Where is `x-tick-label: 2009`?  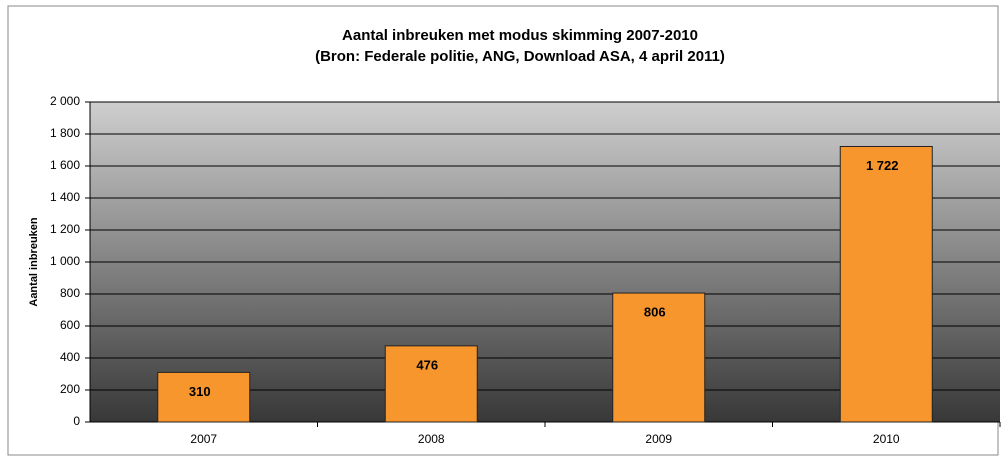 x-tick-label: 2009 is located at coordinates (658, 439).